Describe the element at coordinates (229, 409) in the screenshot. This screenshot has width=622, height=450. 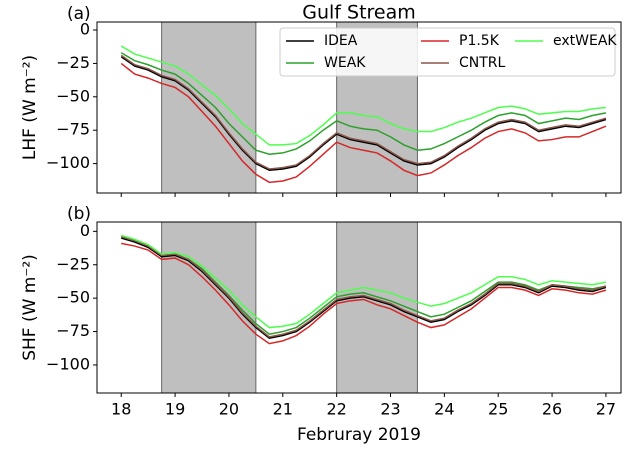
I see `x-tick-label: 20` at that location.